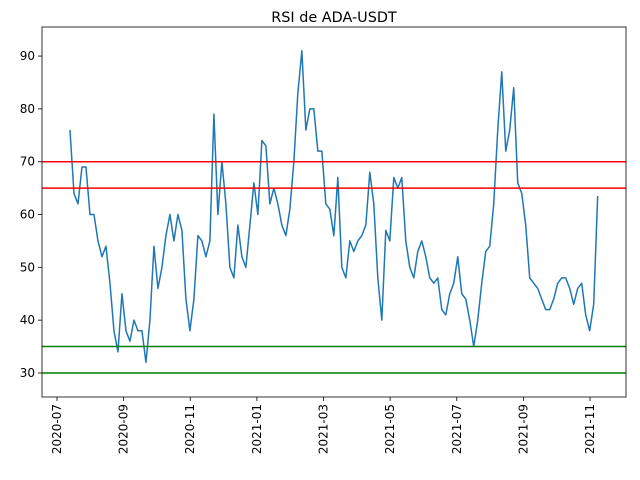 Image resolution: width=640 pixels, height=480 pixels. I want to click on y-tick-label: 30, so click(27, 373).